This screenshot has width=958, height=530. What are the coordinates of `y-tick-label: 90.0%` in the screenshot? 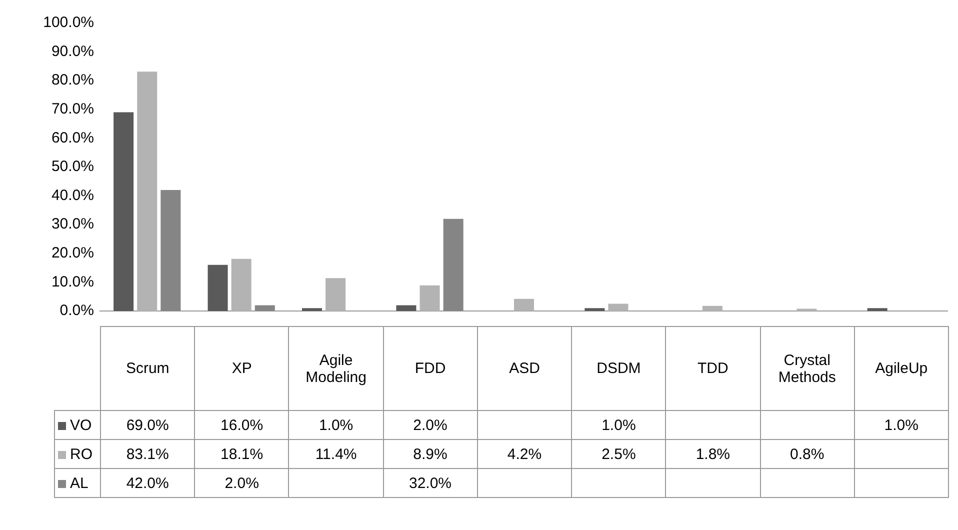 It's located at (72, 51).